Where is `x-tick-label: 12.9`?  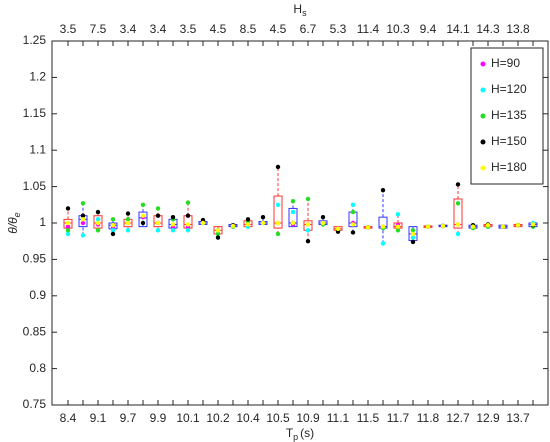
x-tick-label: 12.9 is located at coordinates (488, 418).